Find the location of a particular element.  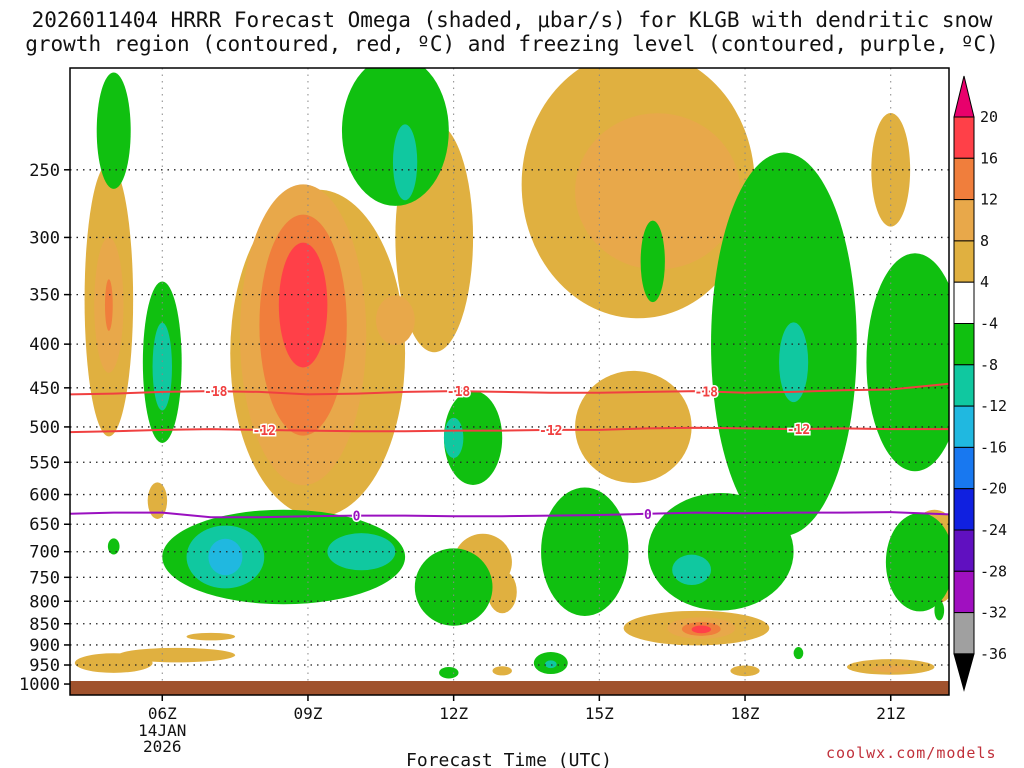

colorbar-label-0: 20 is located at coordinates (989, 117).